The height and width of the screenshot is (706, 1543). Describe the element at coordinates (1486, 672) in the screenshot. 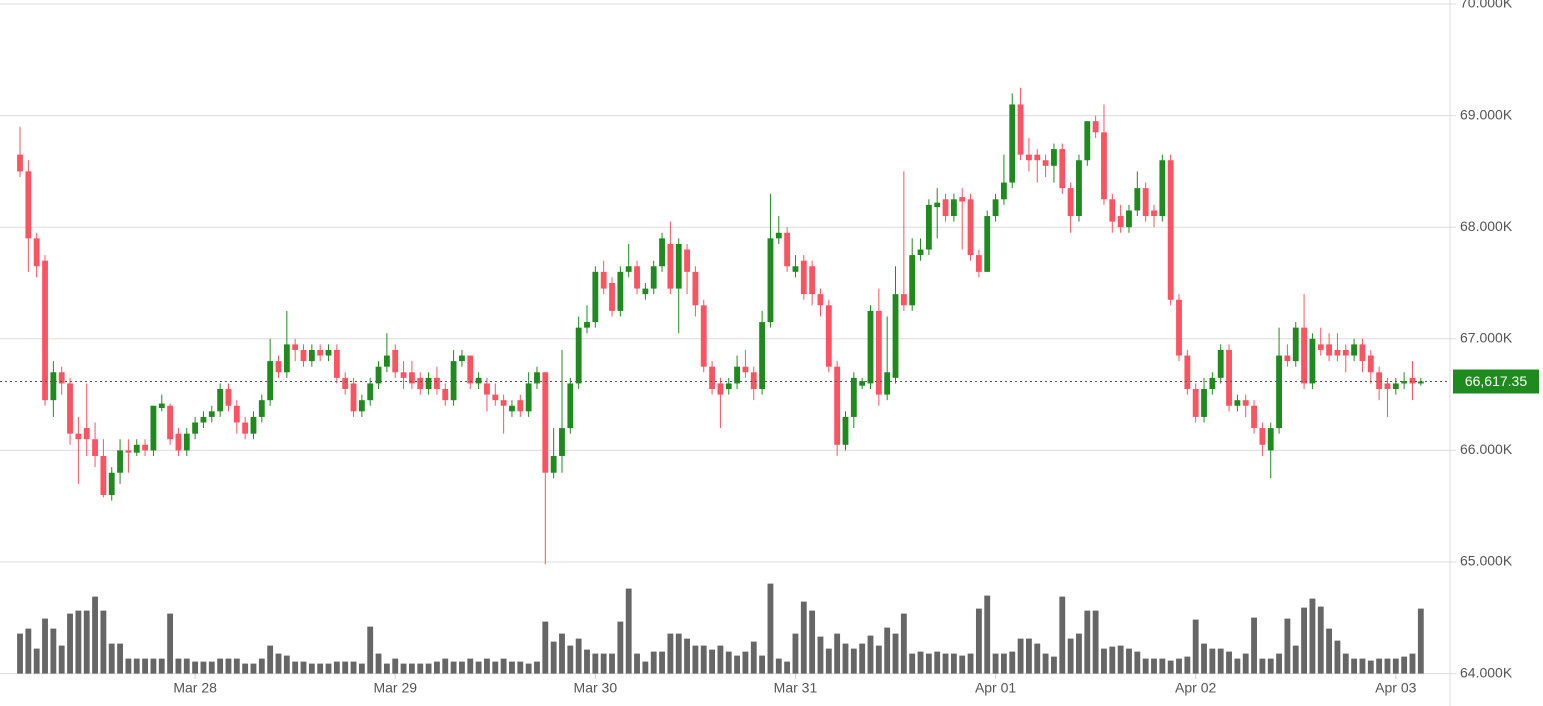

I see `y-tick-label: 64.000K` at that location.